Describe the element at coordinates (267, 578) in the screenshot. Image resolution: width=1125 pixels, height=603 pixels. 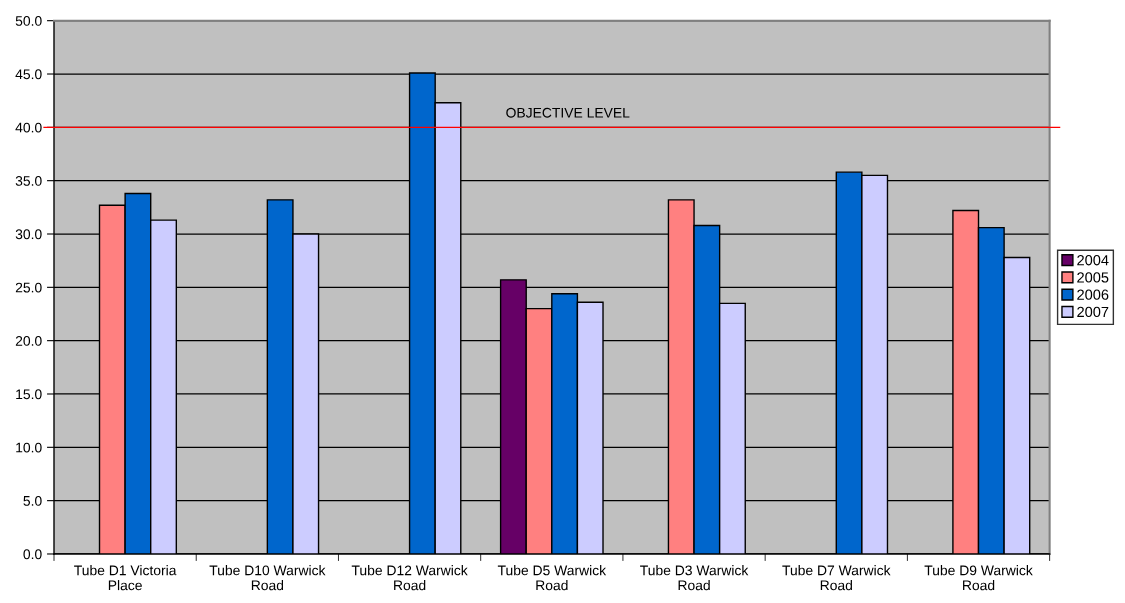
I see `x-tick-label: Tube D10 Warwick Road` at that location.